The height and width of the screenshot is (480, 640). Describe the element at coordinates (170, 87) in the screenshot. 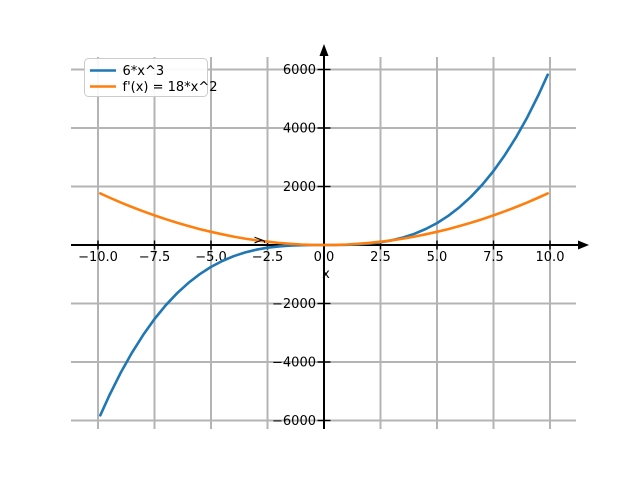

I see `legend-label-derivative: f'(x) = 18*x^2` at that location.